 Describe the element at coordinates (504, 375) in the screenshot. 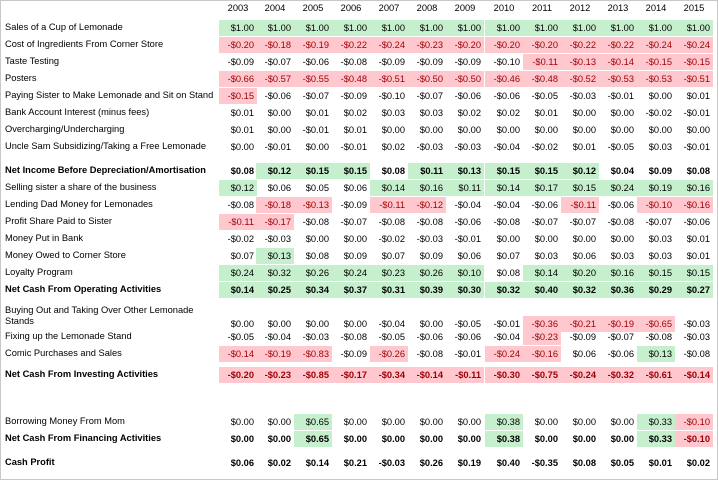

I see `value-cell: -$0.30` at that location.